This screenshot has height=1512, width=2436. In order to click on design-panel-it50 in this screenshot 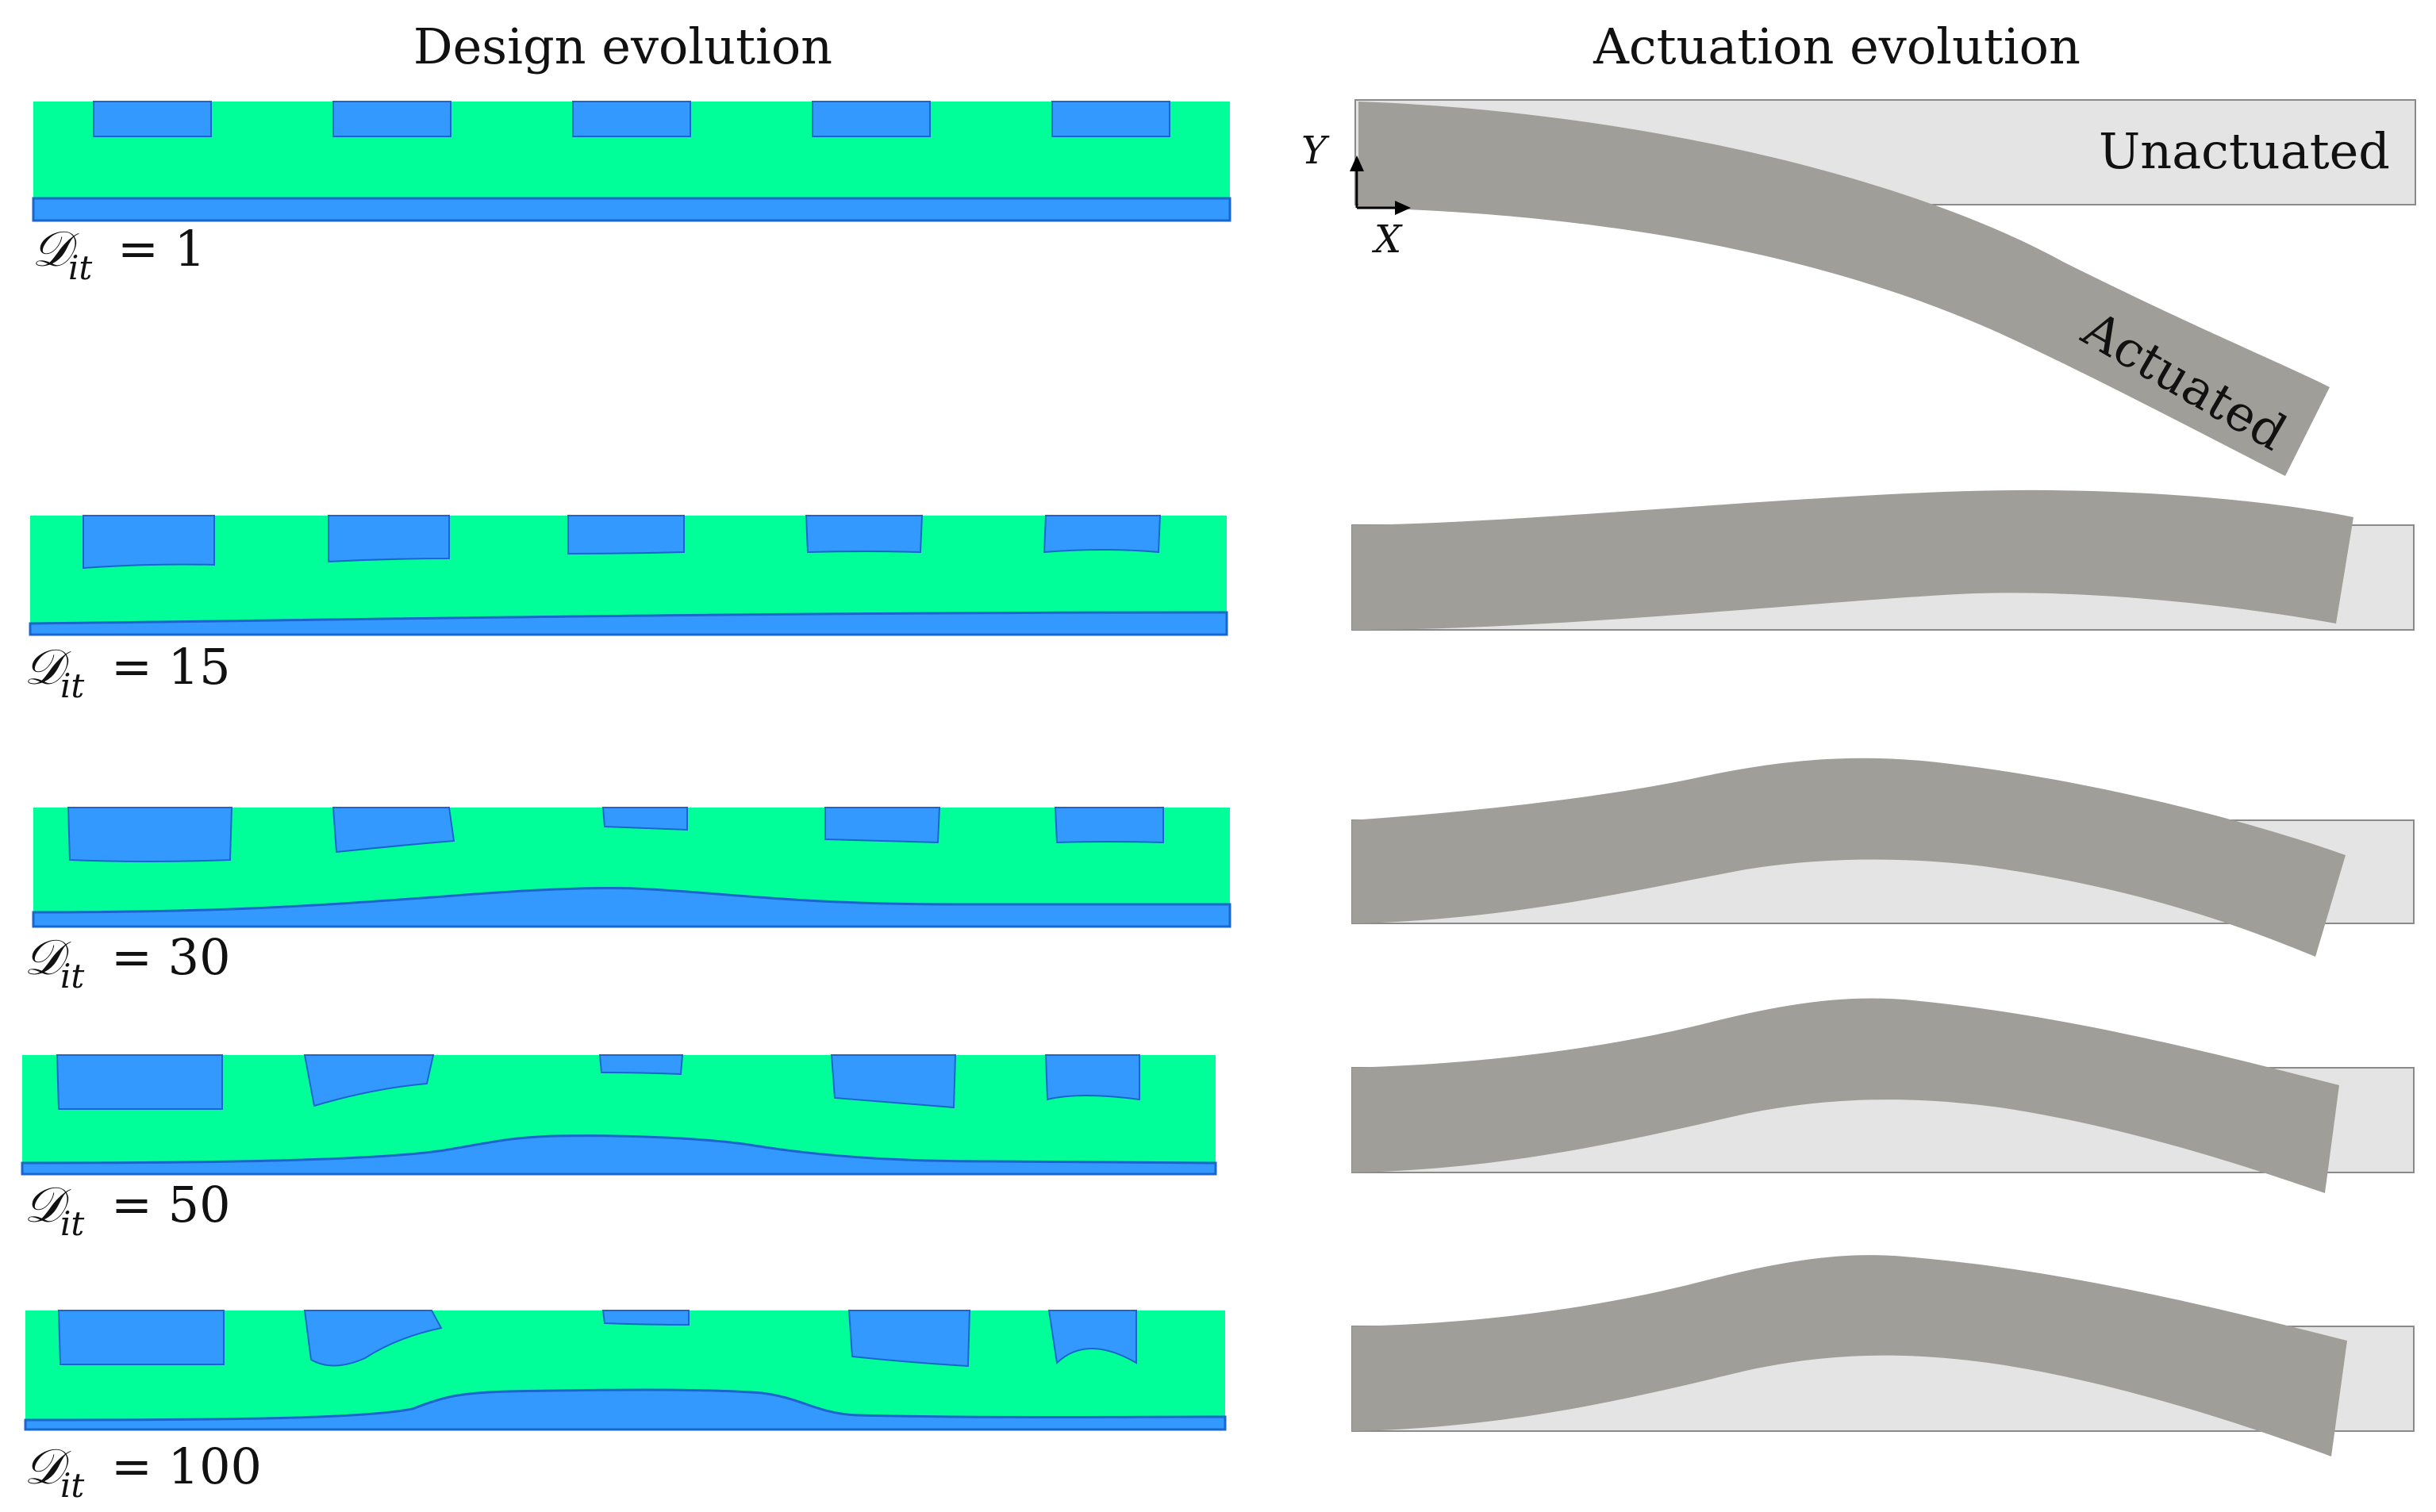, I will do `click(619, 1115)`.